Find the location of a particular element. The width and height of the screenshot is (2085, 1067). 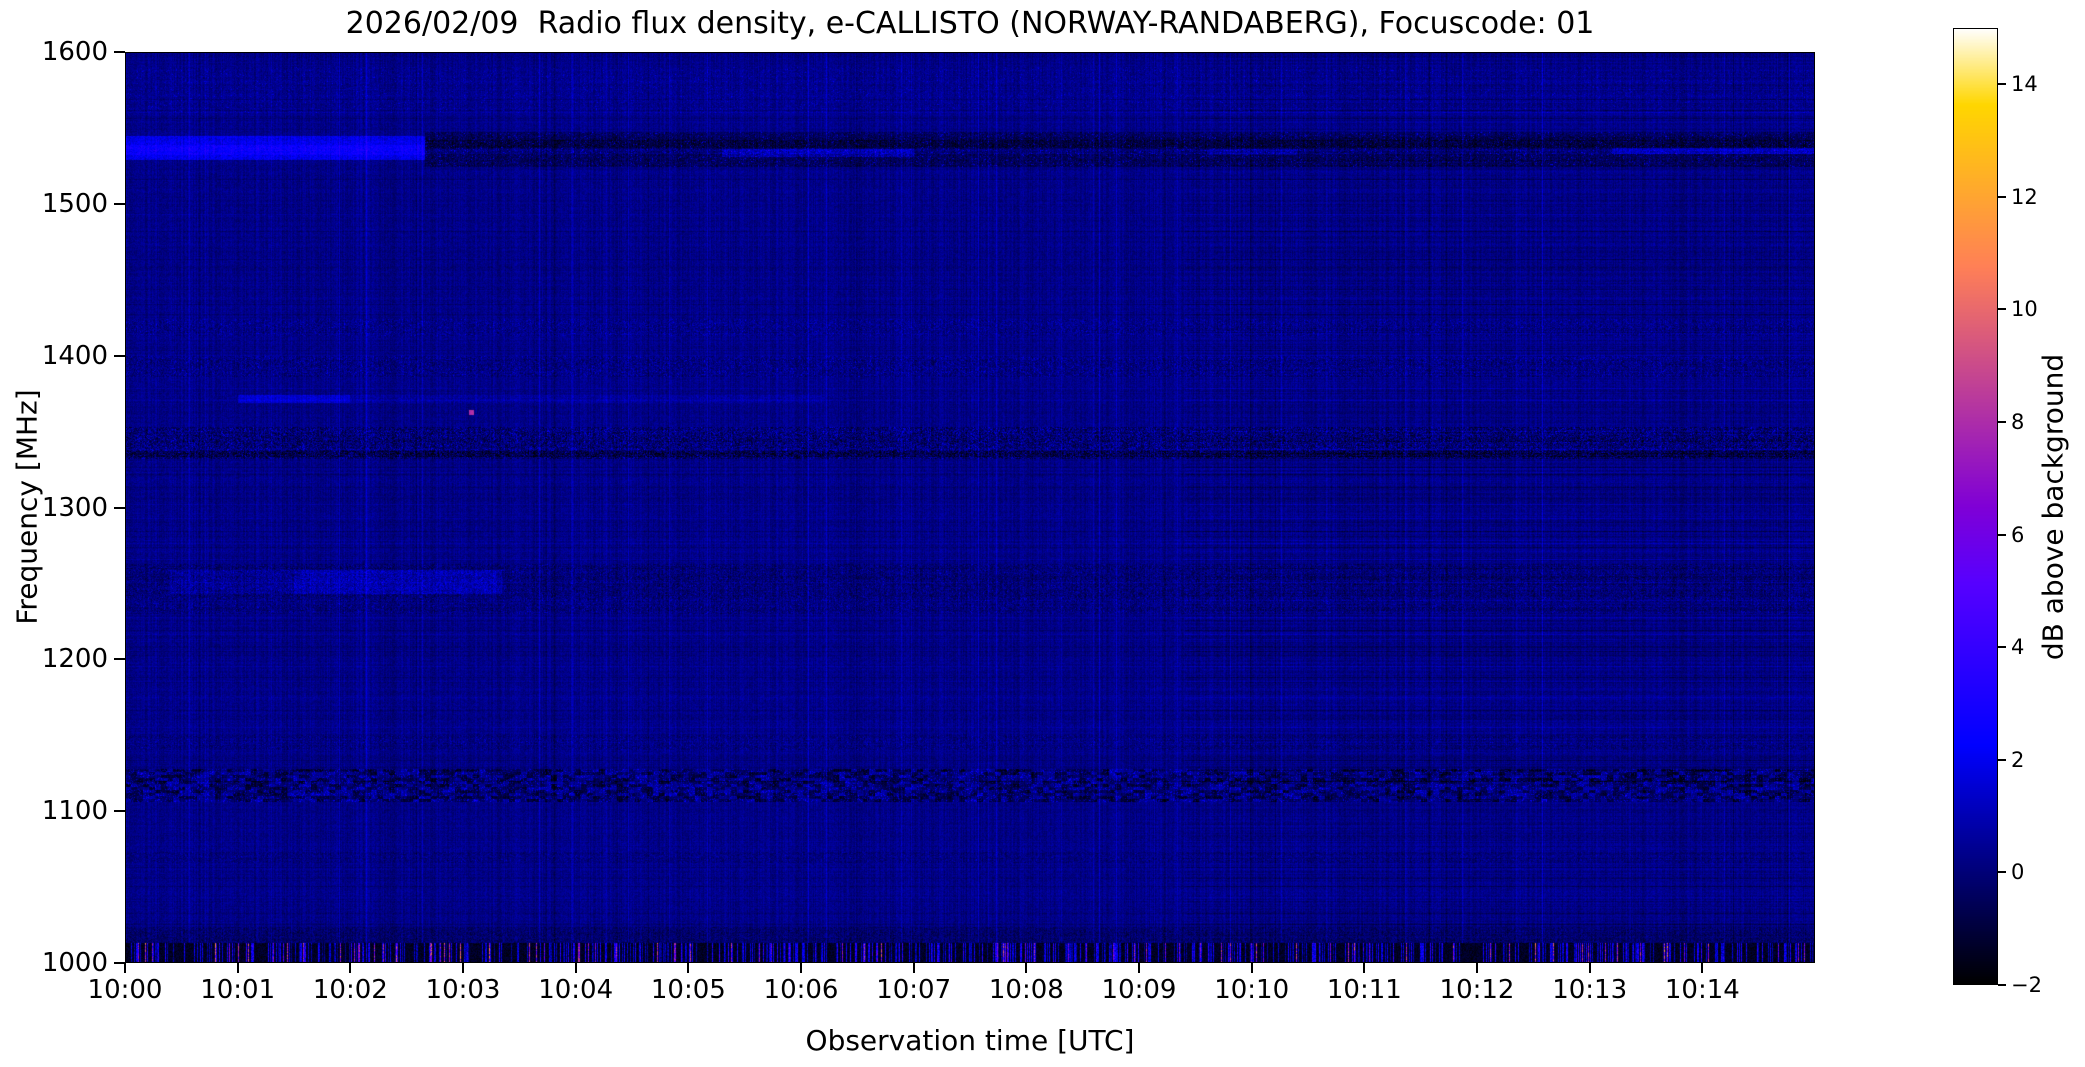

x-tick-label: 10:05 is located at coordinates (688, 990).